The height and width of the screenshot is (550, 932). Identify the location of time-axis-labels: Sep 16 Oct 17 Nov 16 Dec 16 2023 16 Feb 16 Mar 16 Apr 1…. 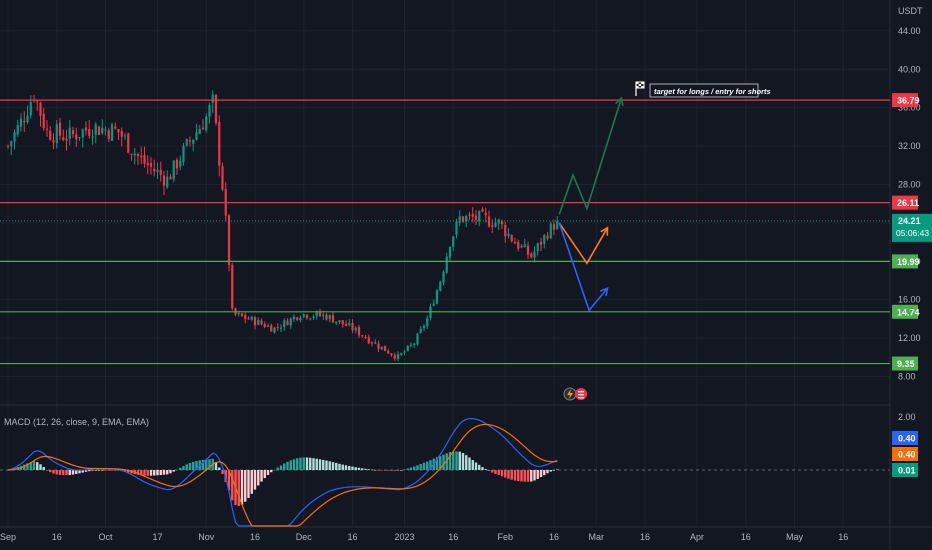
(424, 537).